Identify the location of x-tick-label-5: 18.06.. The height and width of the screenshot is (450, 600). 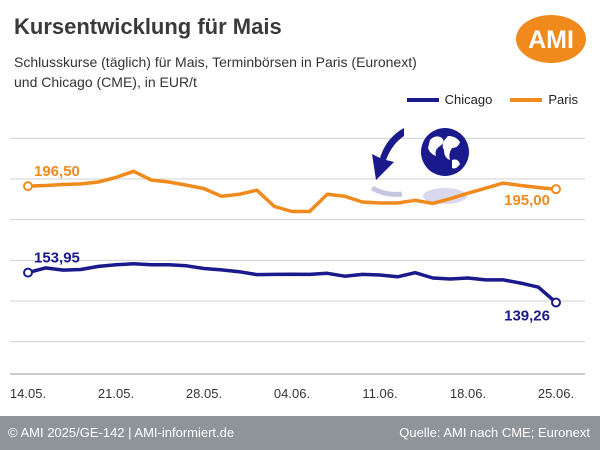
(468, 393).